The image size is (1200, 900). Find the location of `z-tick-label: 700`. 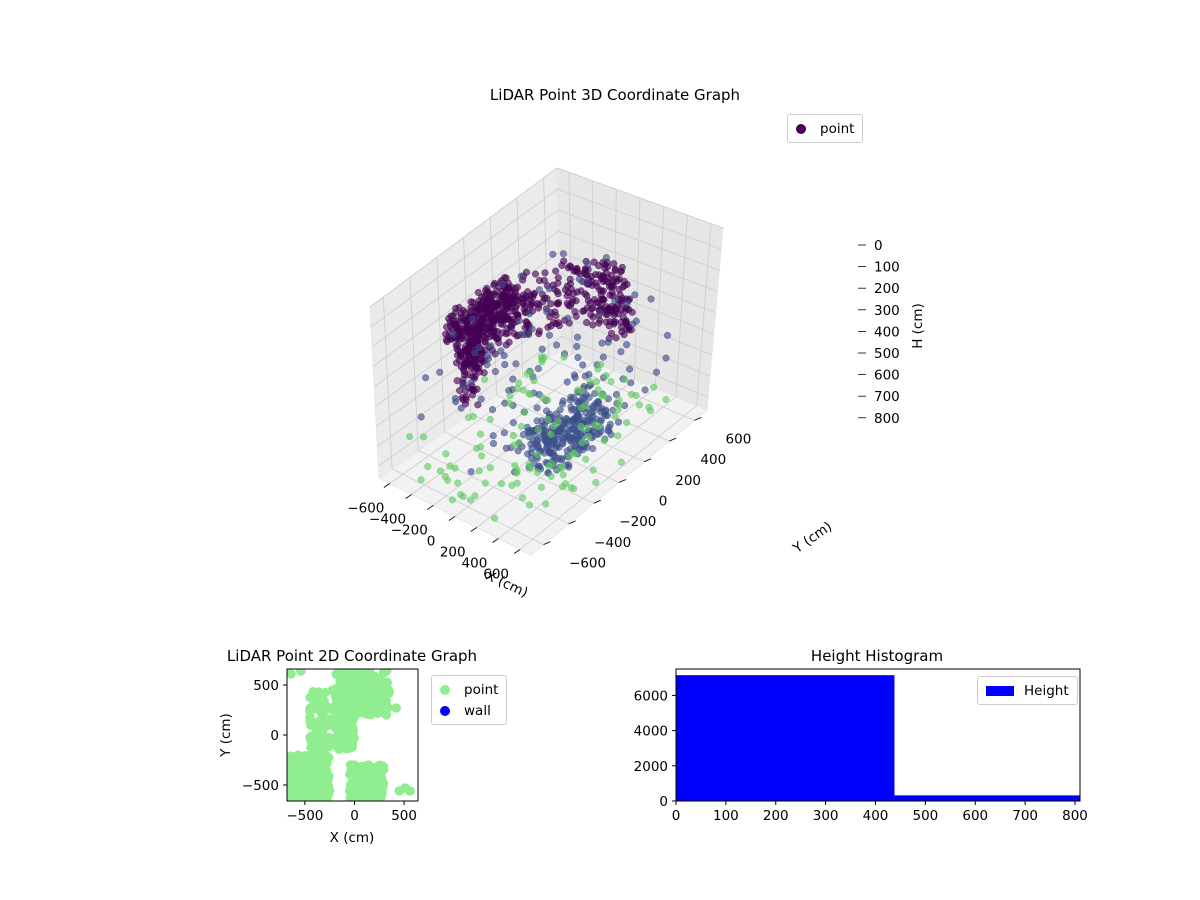

z-tick-label: 700 is located at coordinates (887, 397).